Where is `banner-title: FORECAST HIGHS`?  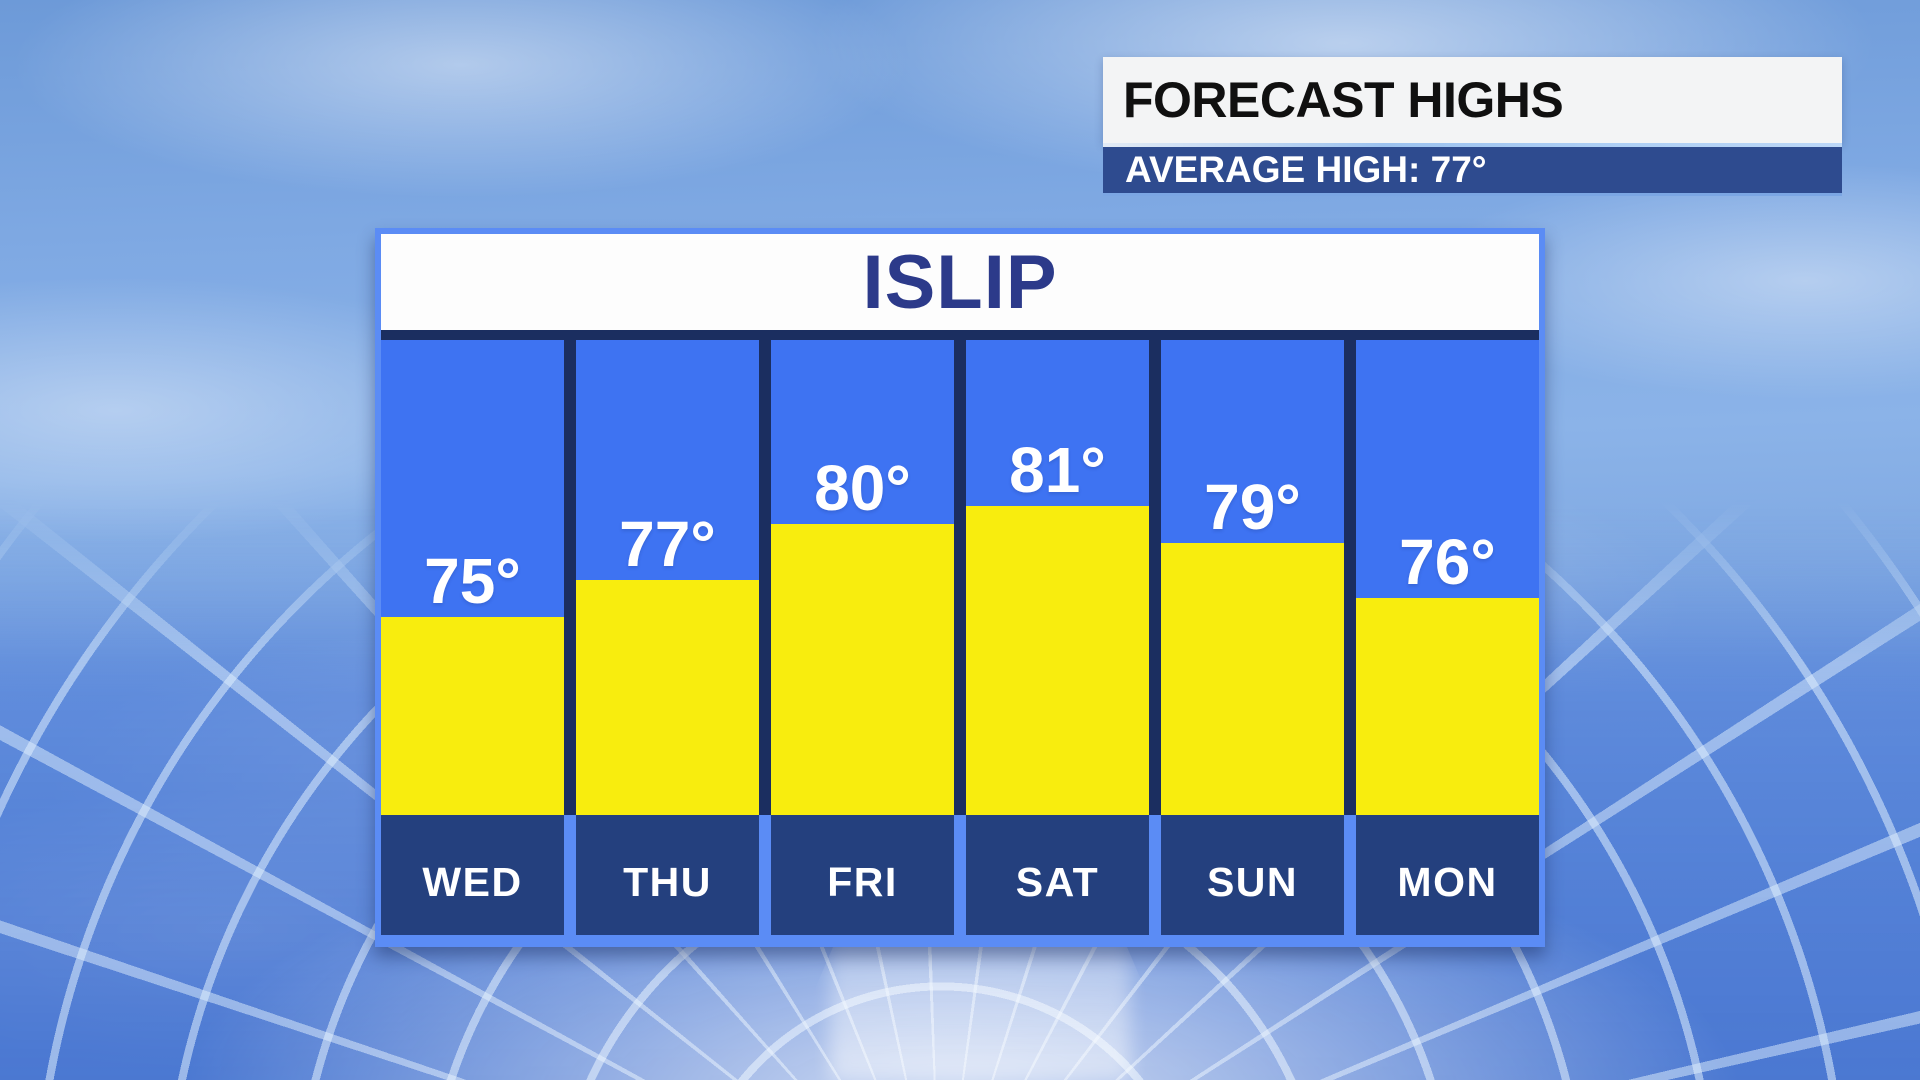 banner-title: FORECAST HIGHS is located at coordinates (1343, 100).